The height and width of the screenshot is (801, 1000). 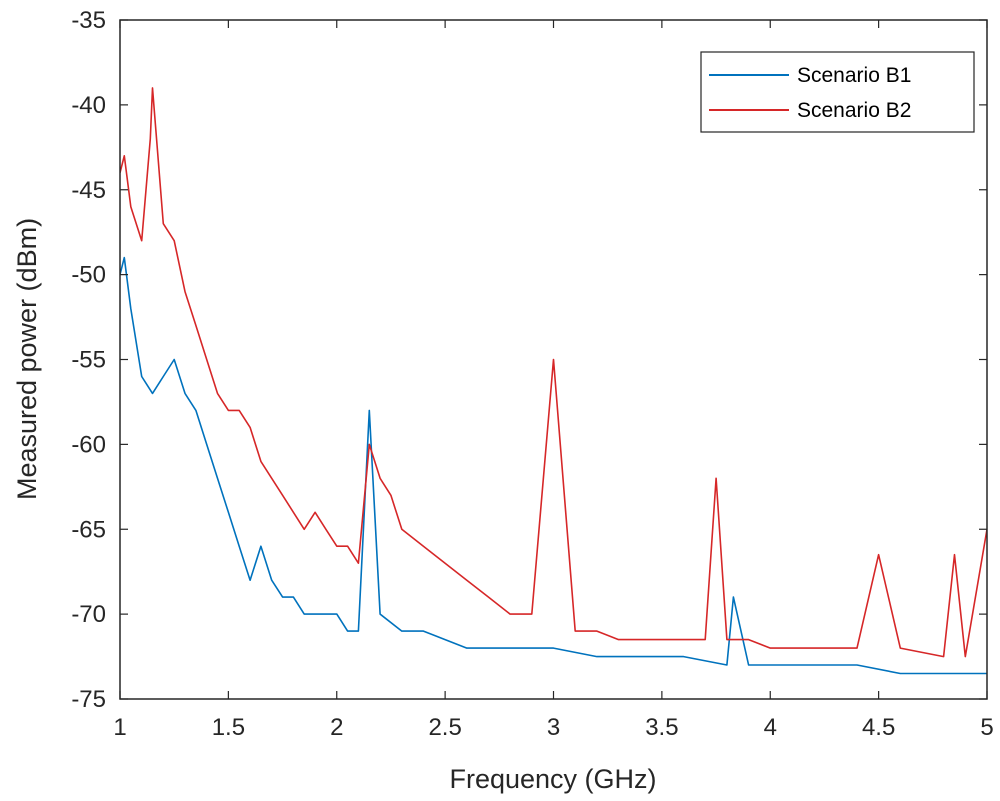 What do you see at coordinates (228, 727) in the screenshot?
I see `x-tick-label: 1.5` at bounding box center [228, 727].